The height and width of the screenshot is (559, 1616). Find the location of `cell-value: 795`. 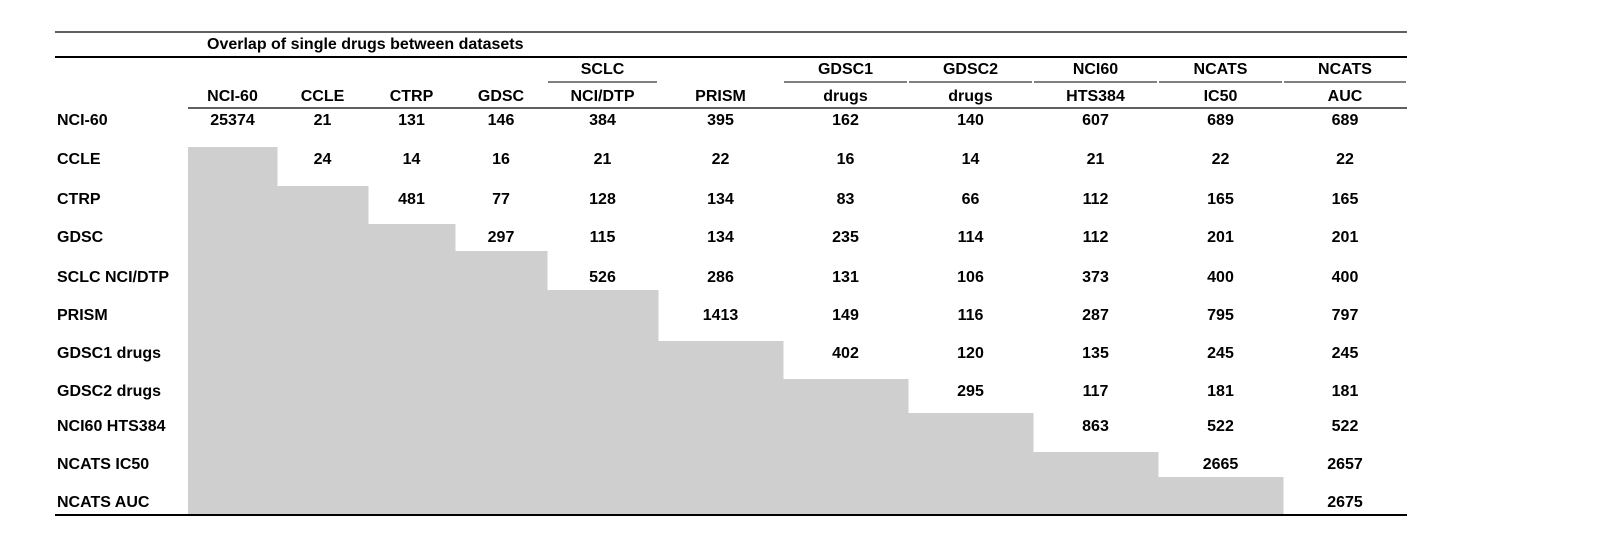

cell-value: 795 is located at coordinates (1220, 315).